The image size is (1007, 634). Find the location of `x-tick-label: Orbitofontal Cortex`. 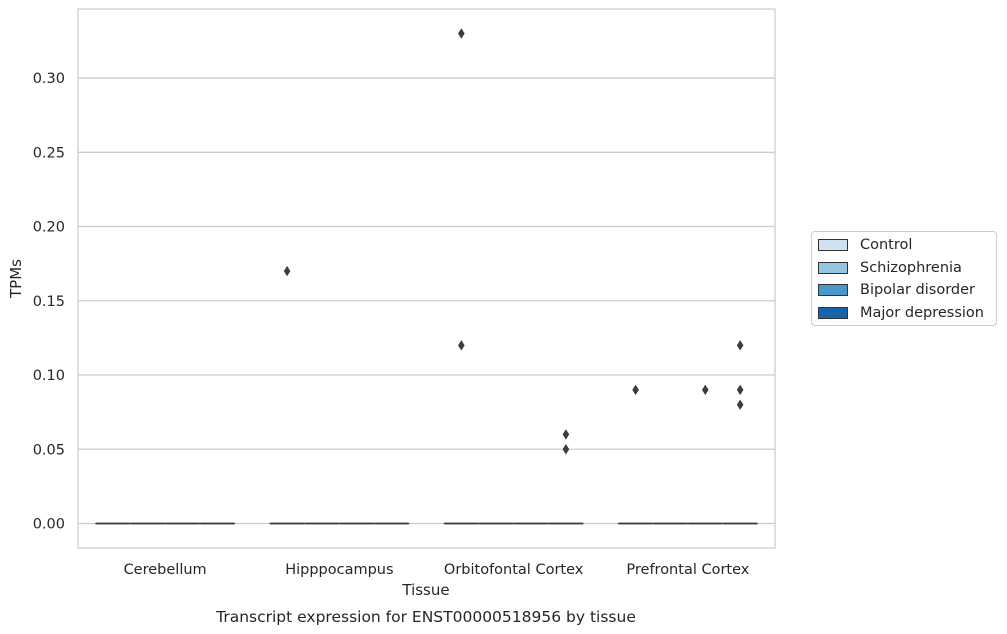

x-tick-label: Orbitofontal Cortex is located at coordinates (514, 570).